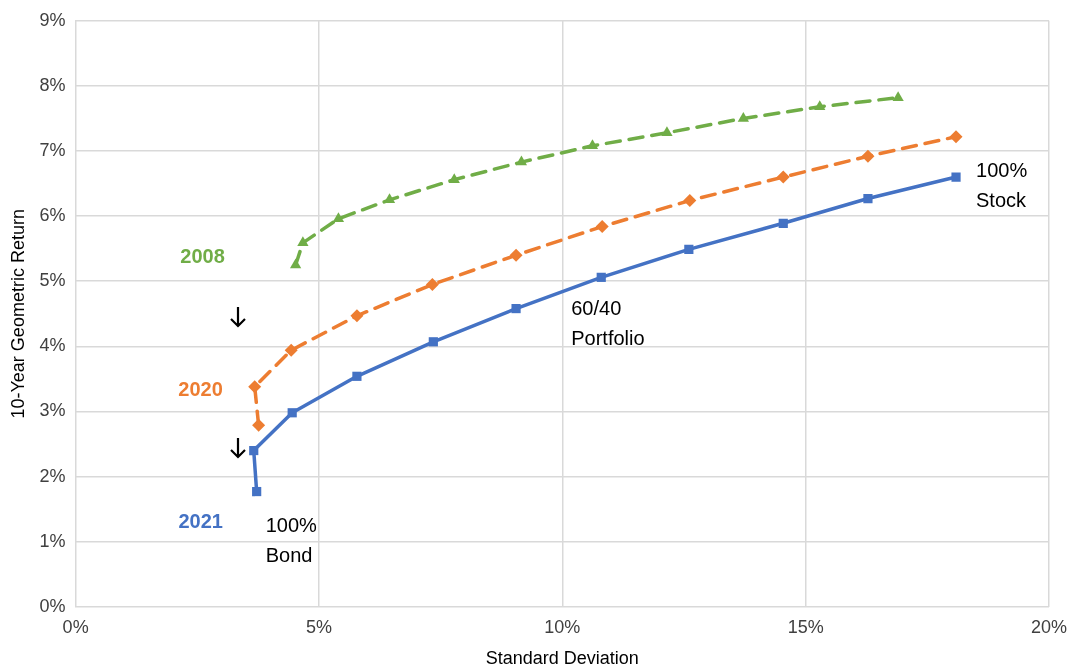 Image resolution: width=1077 pixels, height=670 pixels. What do you see at coordinates (52, 215) in the screenshot?
I see `y-tick-label: 6%` at bounding box center [52, 215].